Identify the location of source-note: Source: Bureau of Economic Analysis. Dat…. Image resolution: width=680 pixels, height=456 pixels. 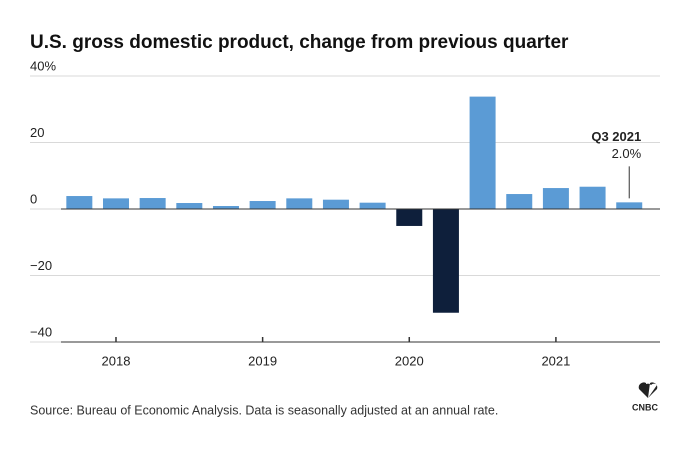
(264, 410).